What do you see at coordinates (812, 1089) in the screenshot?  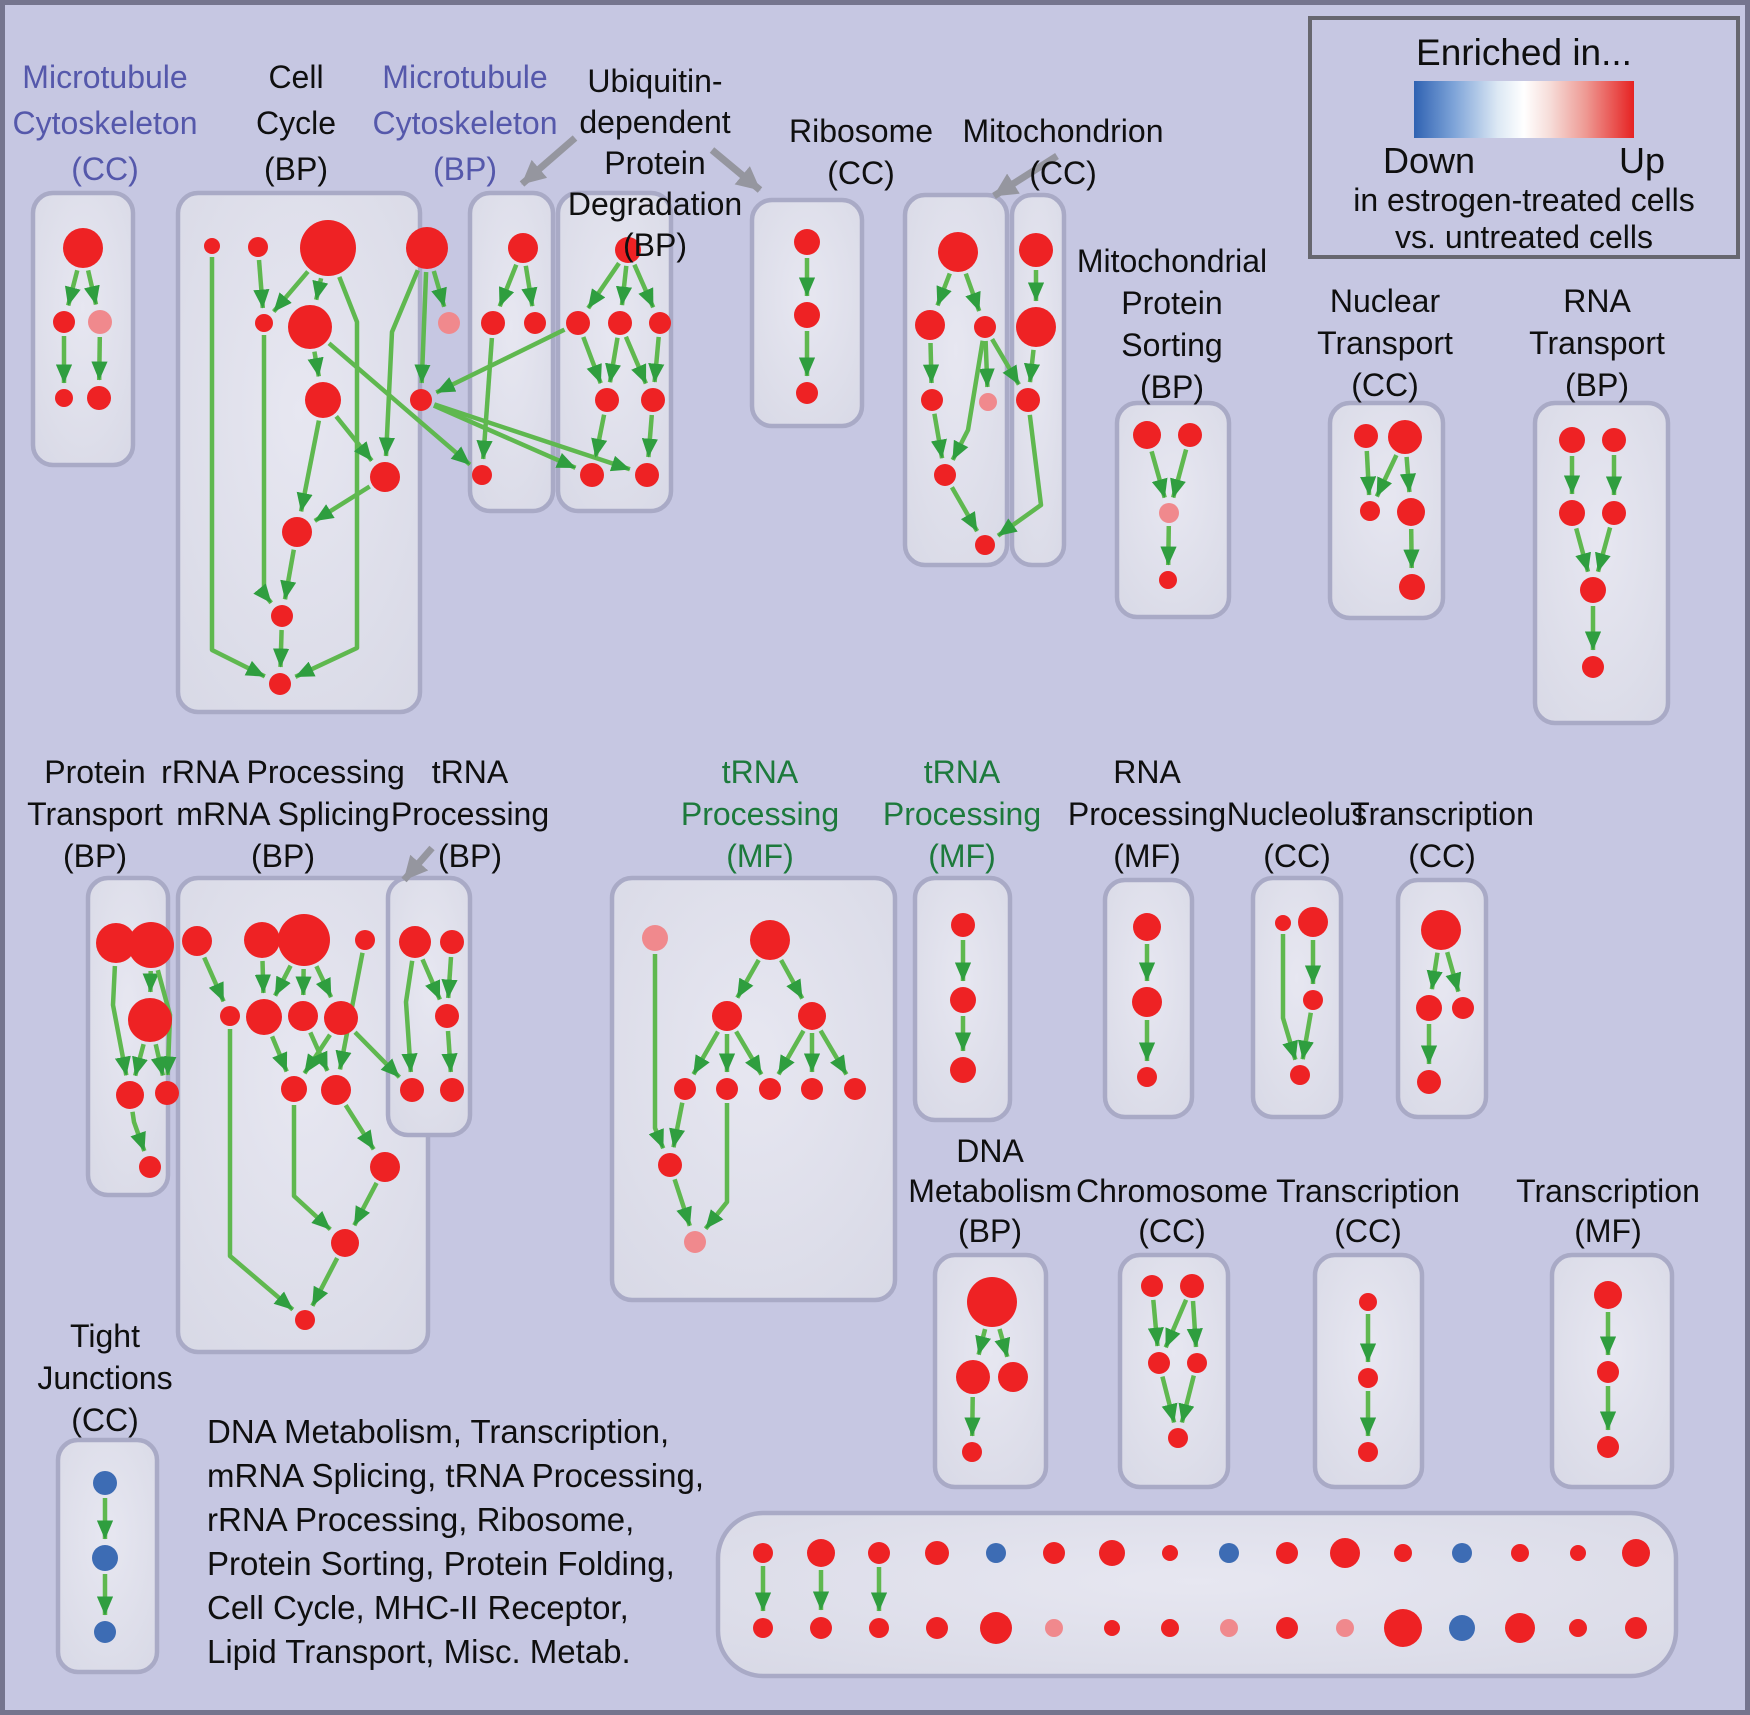 I see `go-term-node-w8` at bounding box center [812, 1089].